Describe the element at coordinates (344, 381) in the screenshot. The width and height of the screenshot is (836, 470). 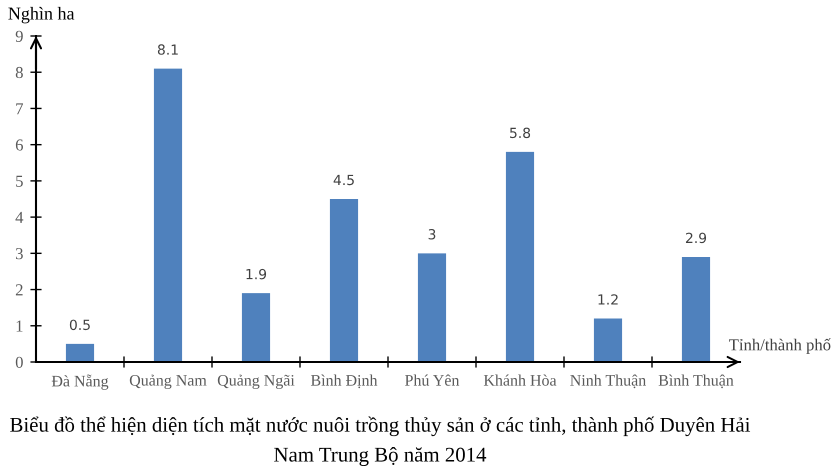
I see `x-tick-label: Bình Định` at that location.